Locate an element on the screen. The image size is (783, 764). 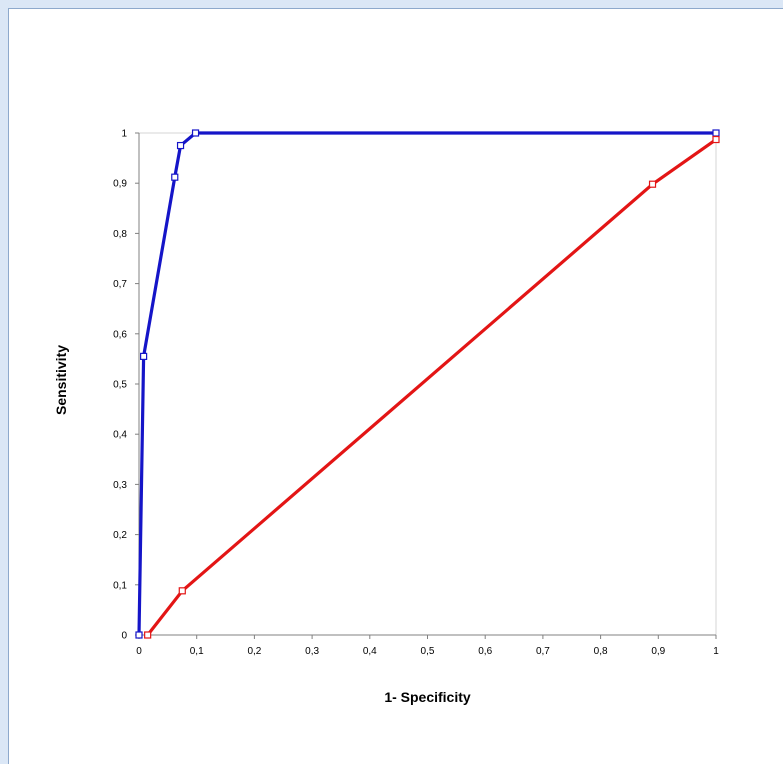
y-tick-label: 0,6 is located at coordinates (120, 334).